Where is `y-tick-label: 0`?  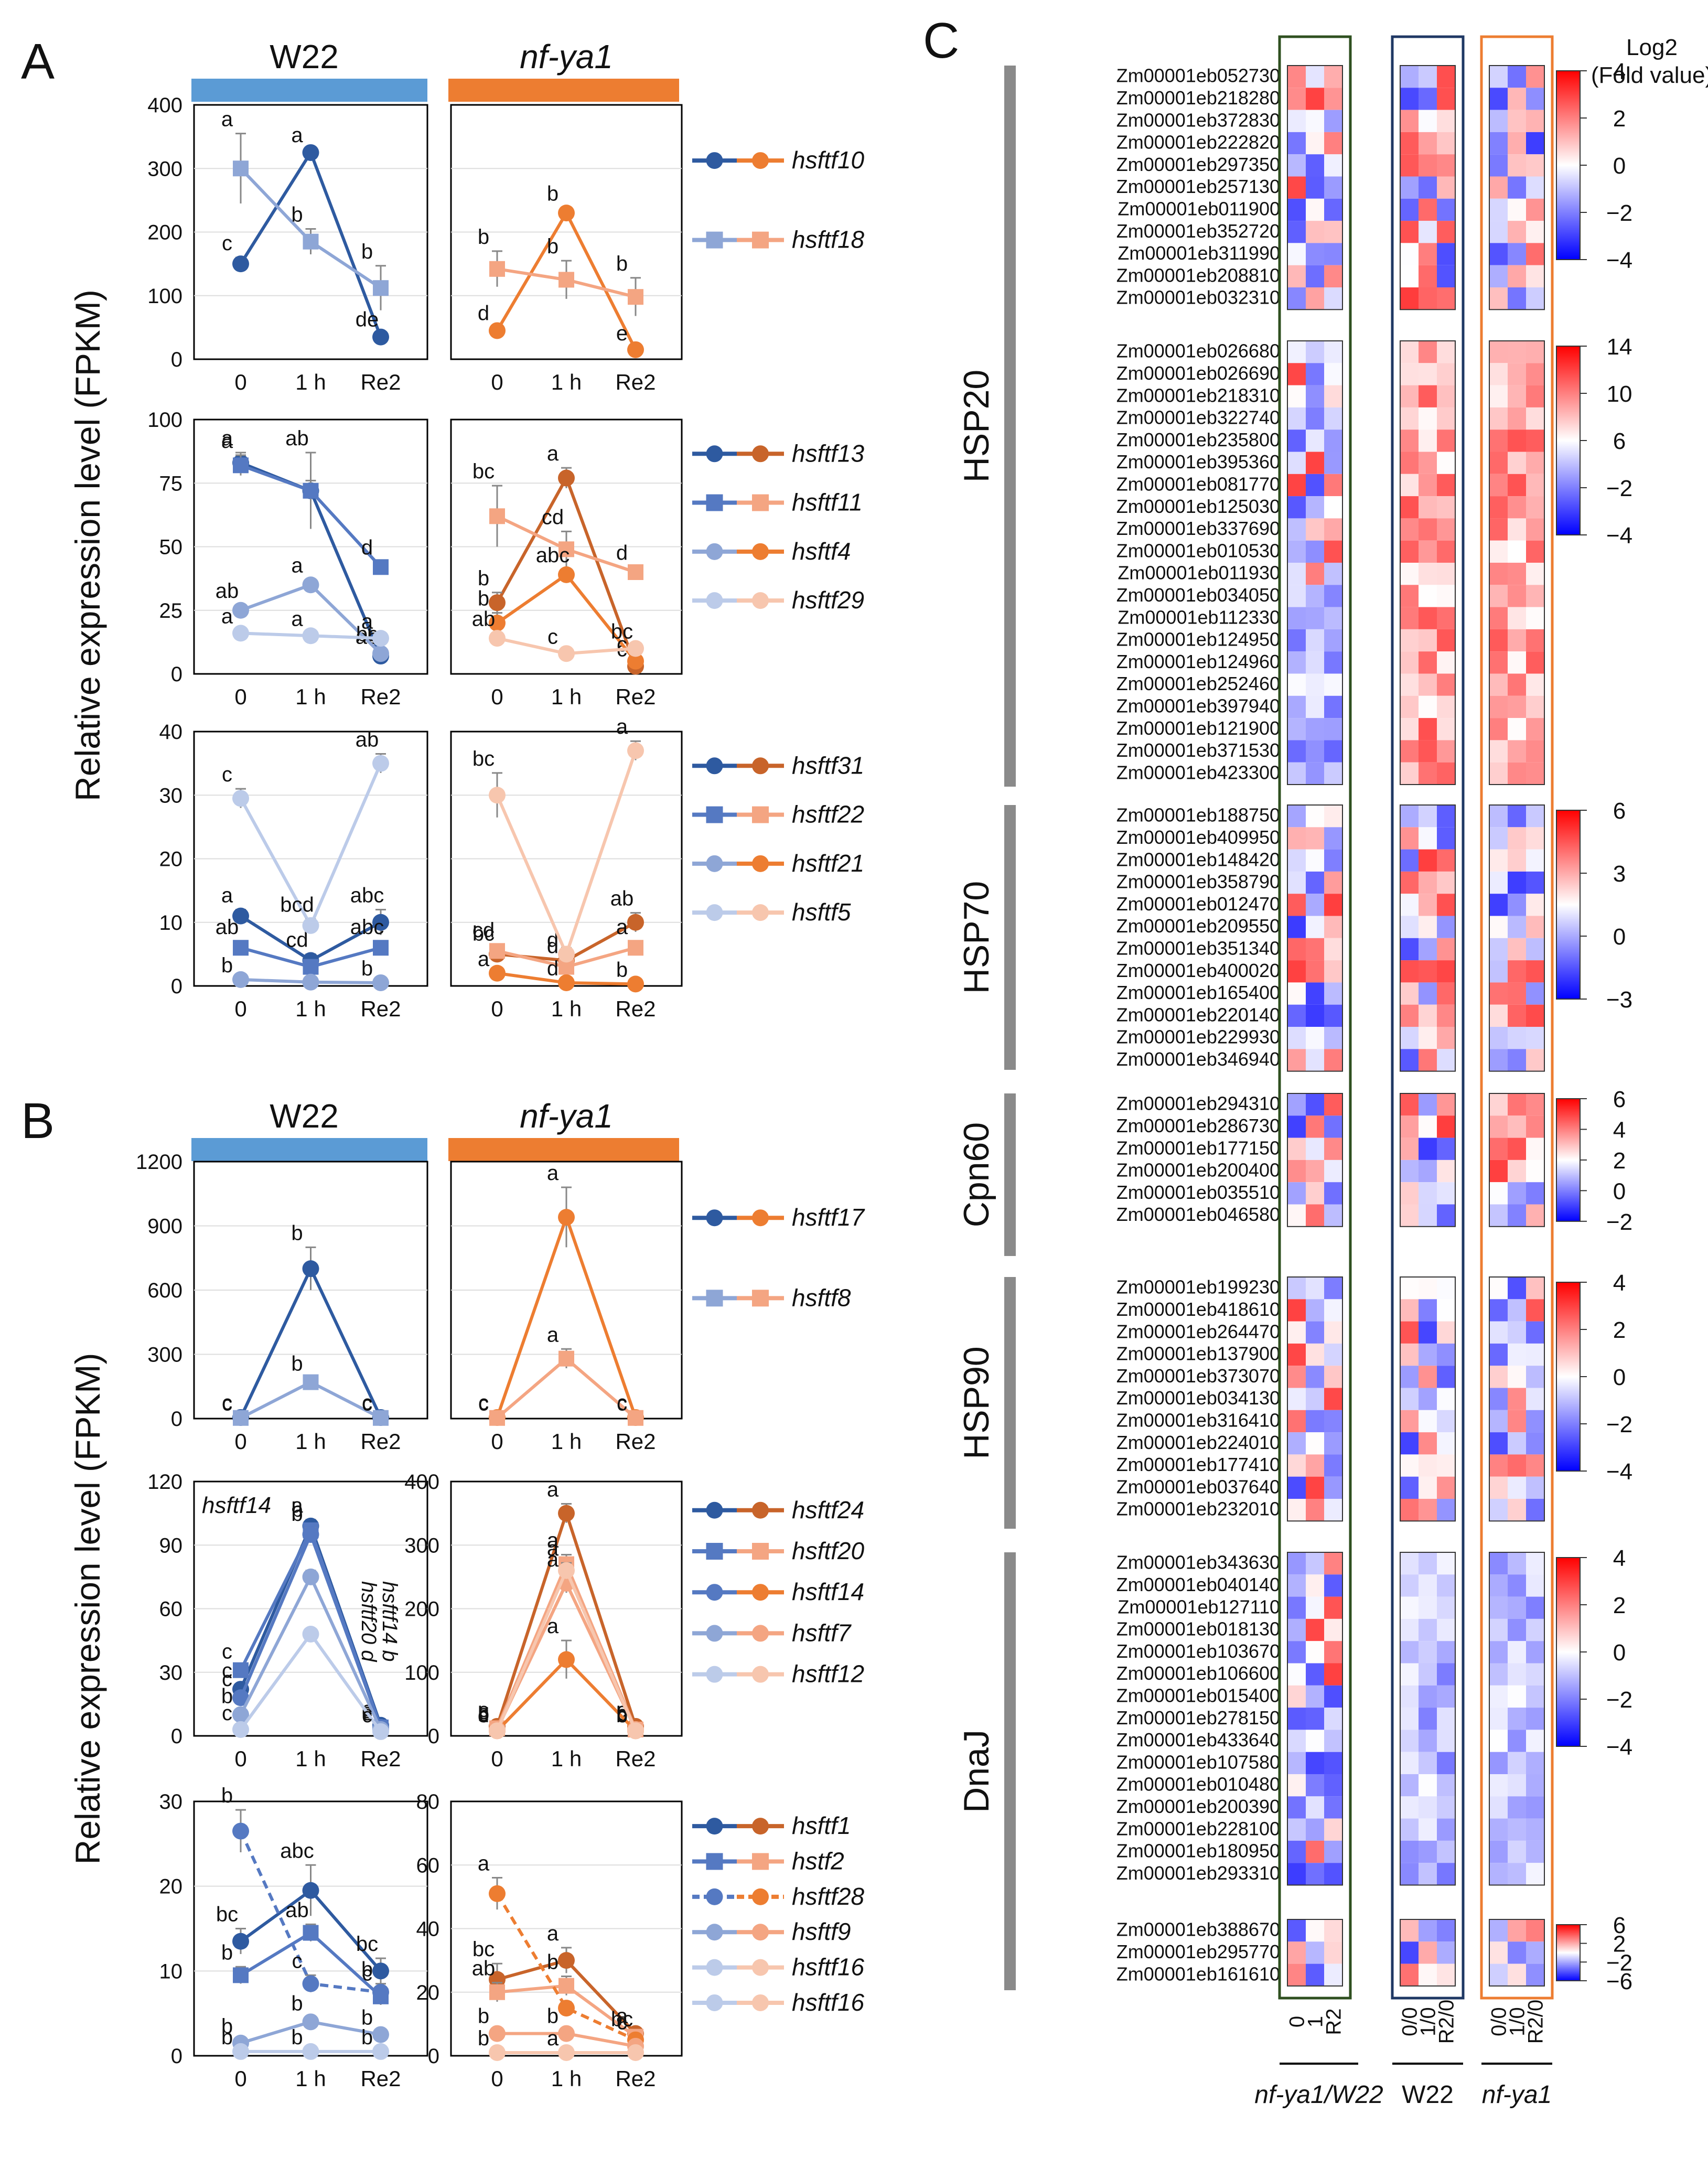 y-tick-label: 0 is located at coordinates (176, 2056).